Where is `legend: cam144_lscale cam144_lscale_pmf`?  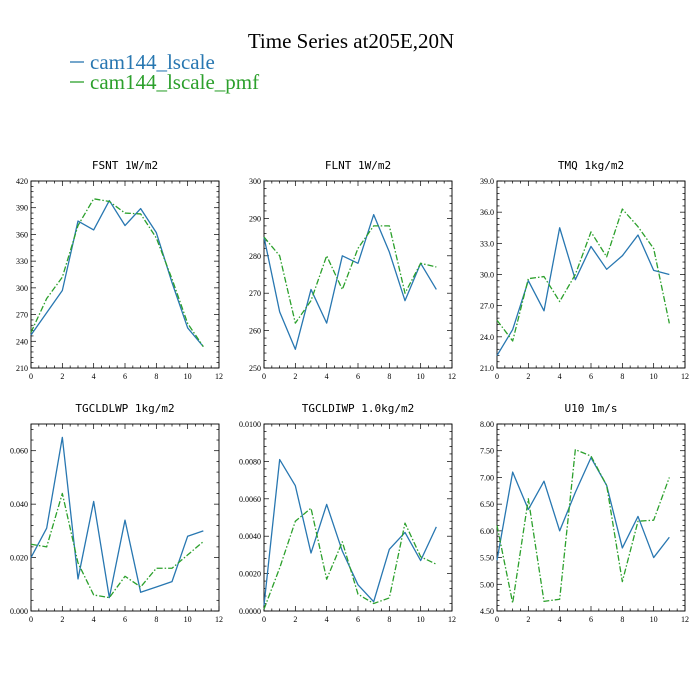 legend: cam144_lscale cam144_lscale_pmf is located at coordinates (164, 72).